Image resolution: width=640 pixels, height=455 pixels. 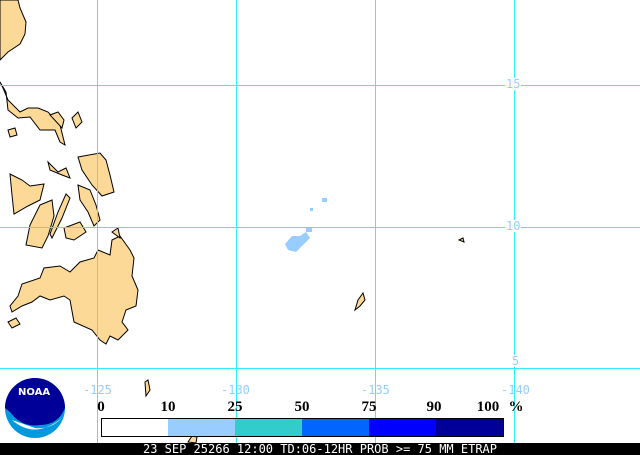 What do you see at coordinates (75, 231) in the screenshot?
I see `bohol` at bounding box center [75, 231].